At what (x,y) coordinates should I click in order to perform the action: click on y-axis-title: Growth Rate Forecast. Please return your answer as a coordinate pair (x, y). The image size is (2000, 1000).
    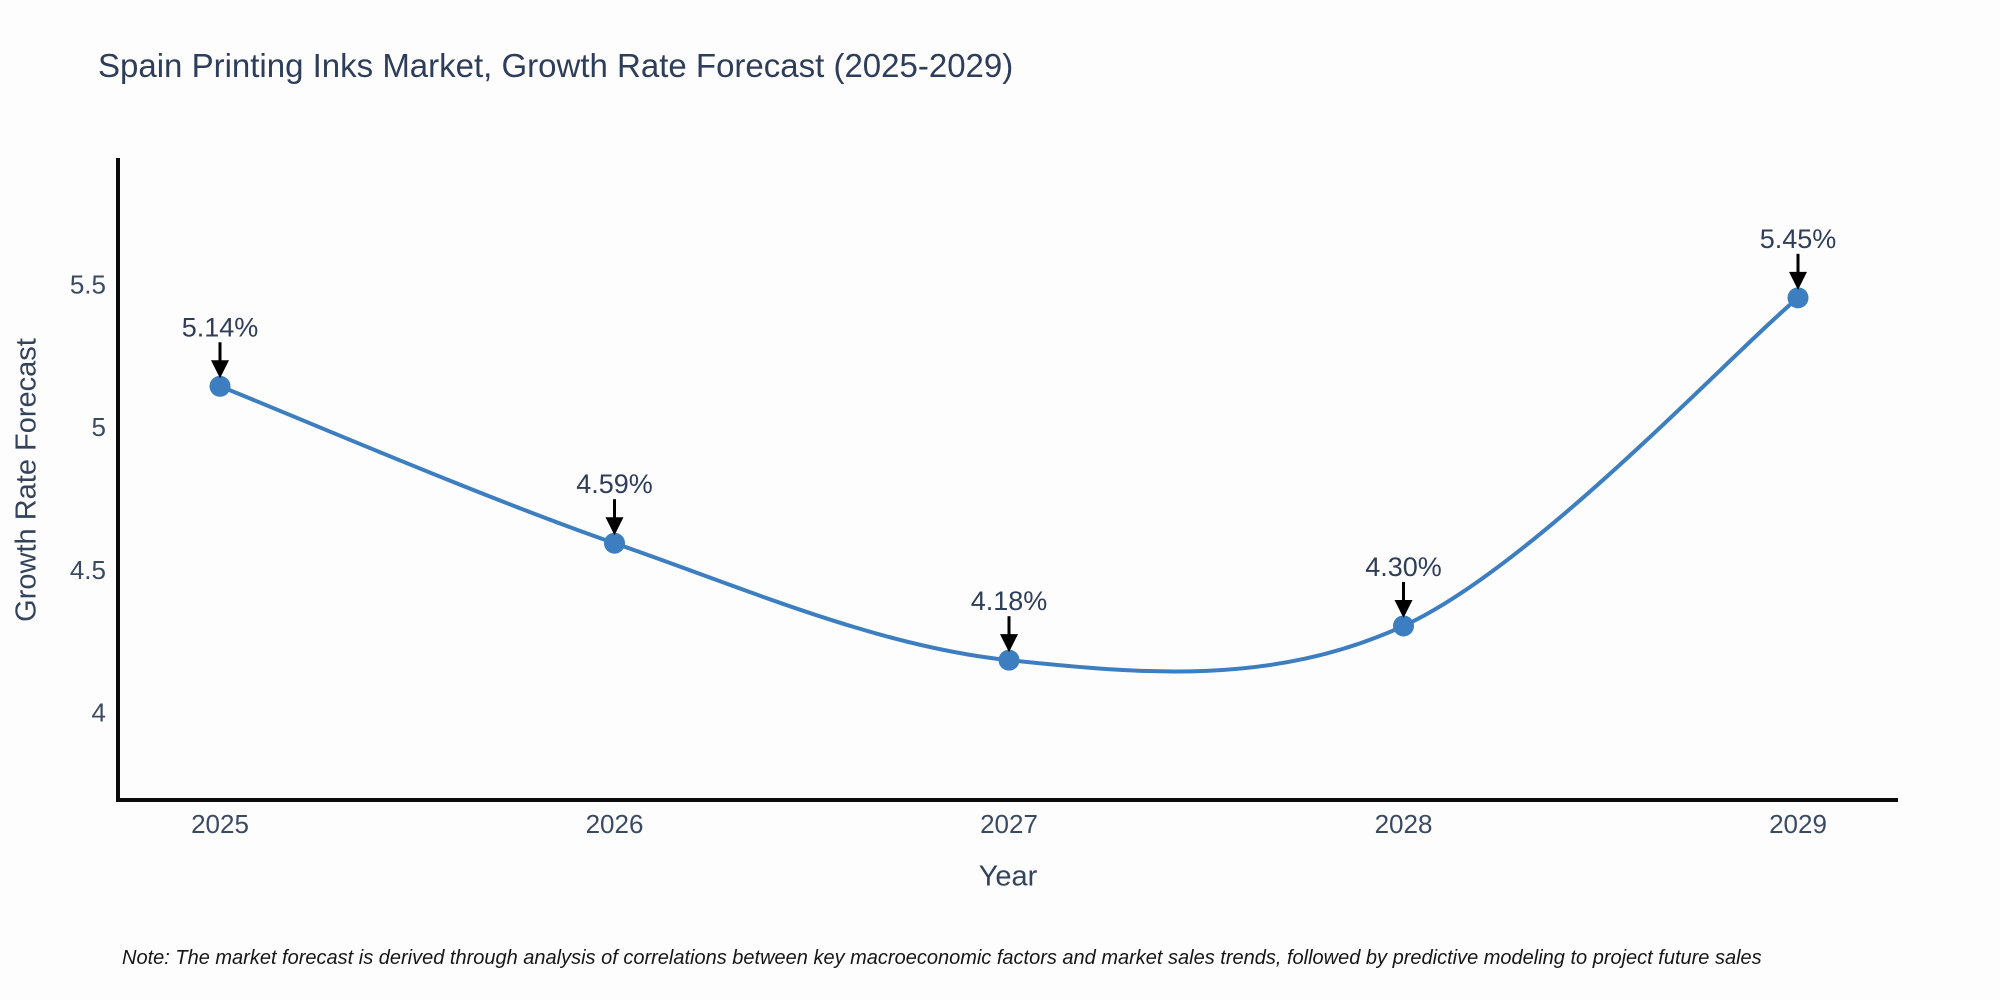
    Looking at the image, I should click on (26, 480).